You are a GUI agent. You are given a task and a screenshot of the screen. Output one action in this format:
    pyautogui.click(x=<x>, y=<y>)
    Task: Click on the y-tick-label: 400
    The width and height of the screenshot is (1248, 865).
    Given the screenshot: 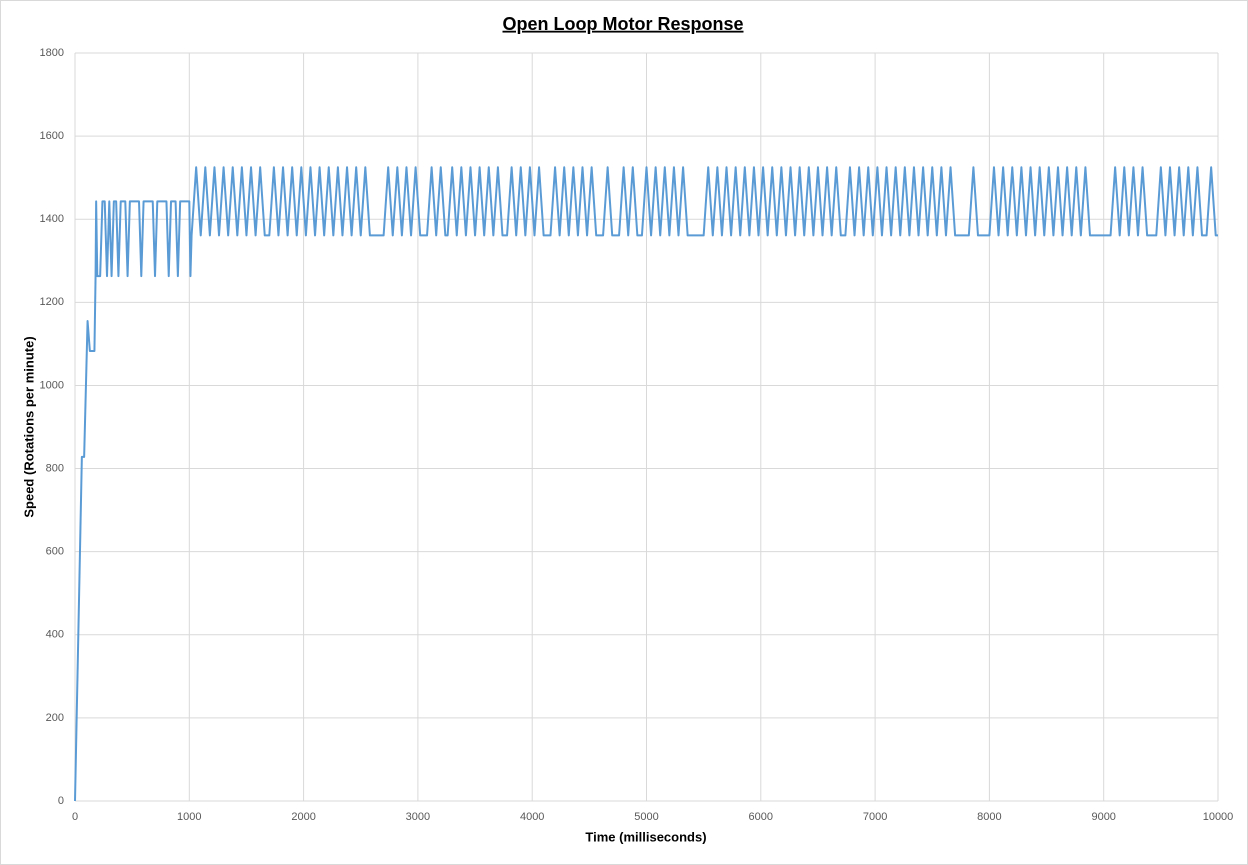 What is the action you would take?
    pyautogui.click(x=55, y=635)
    